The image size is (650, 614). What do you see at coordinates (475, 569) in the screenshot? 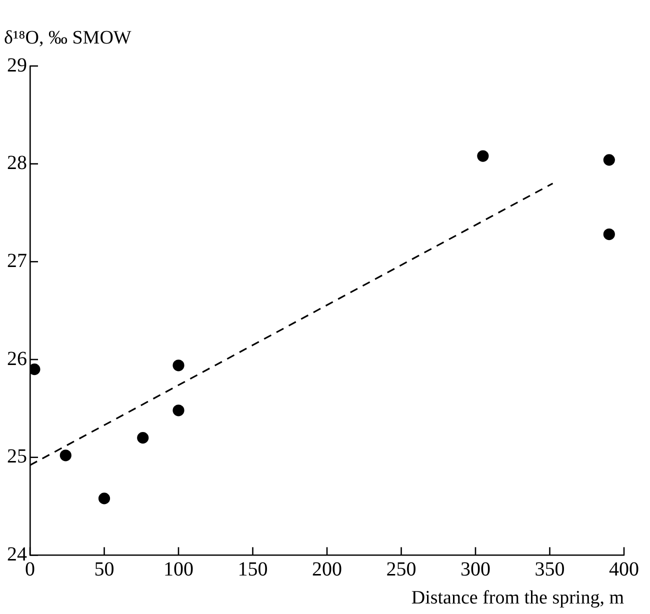
I see `x-tick-label: 300` at bounding box center [475, 569].